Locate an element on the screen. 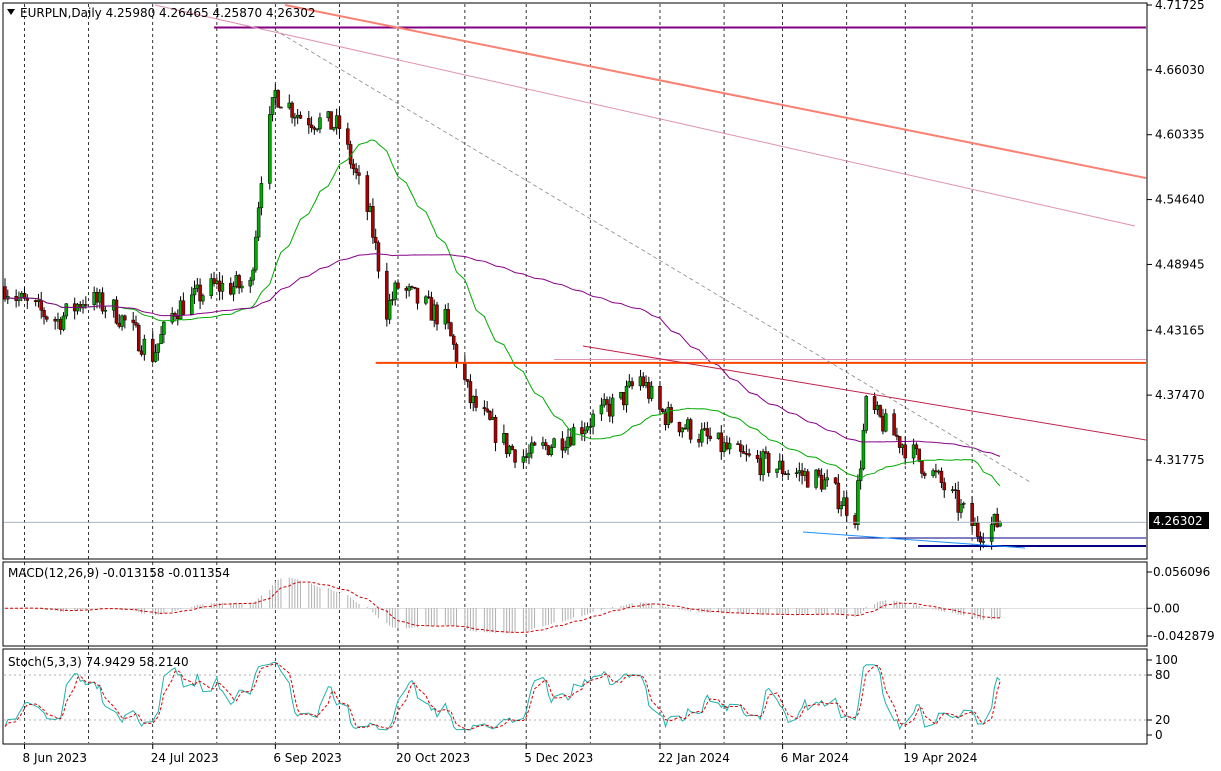 The height and width of the screenshot is (771, 1221). price-tick-label: 4.43165 is located at coordinates (1180, 330).